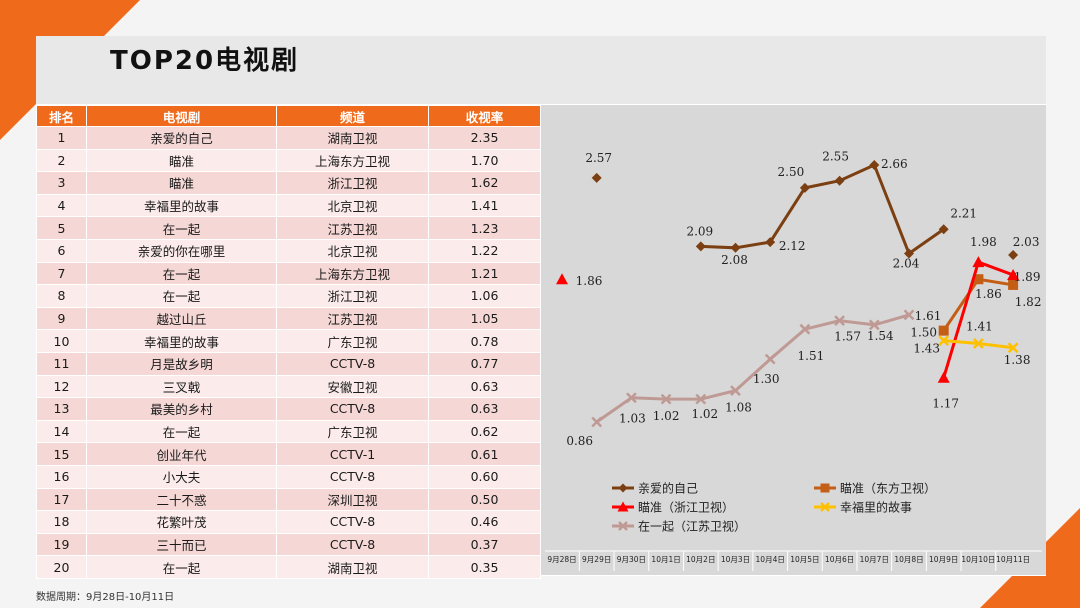  Describe the element at coordinates (880, 336) in the screenshot. I see `data-label: 1.54` at that location.